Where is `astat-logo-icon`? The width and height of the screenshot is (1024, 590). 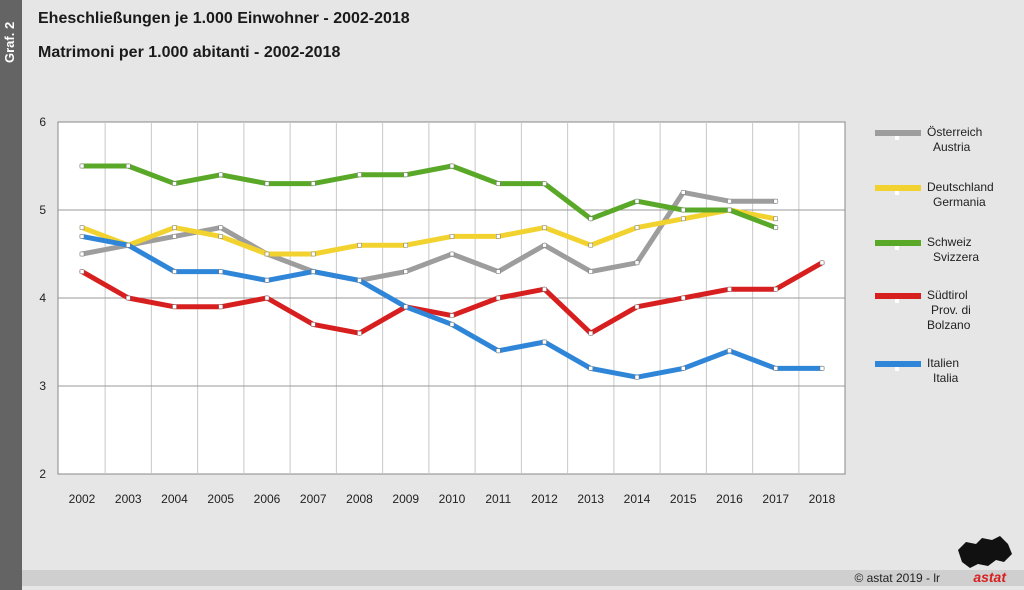 astat-logo-icon is located at coordinates (985, 552).